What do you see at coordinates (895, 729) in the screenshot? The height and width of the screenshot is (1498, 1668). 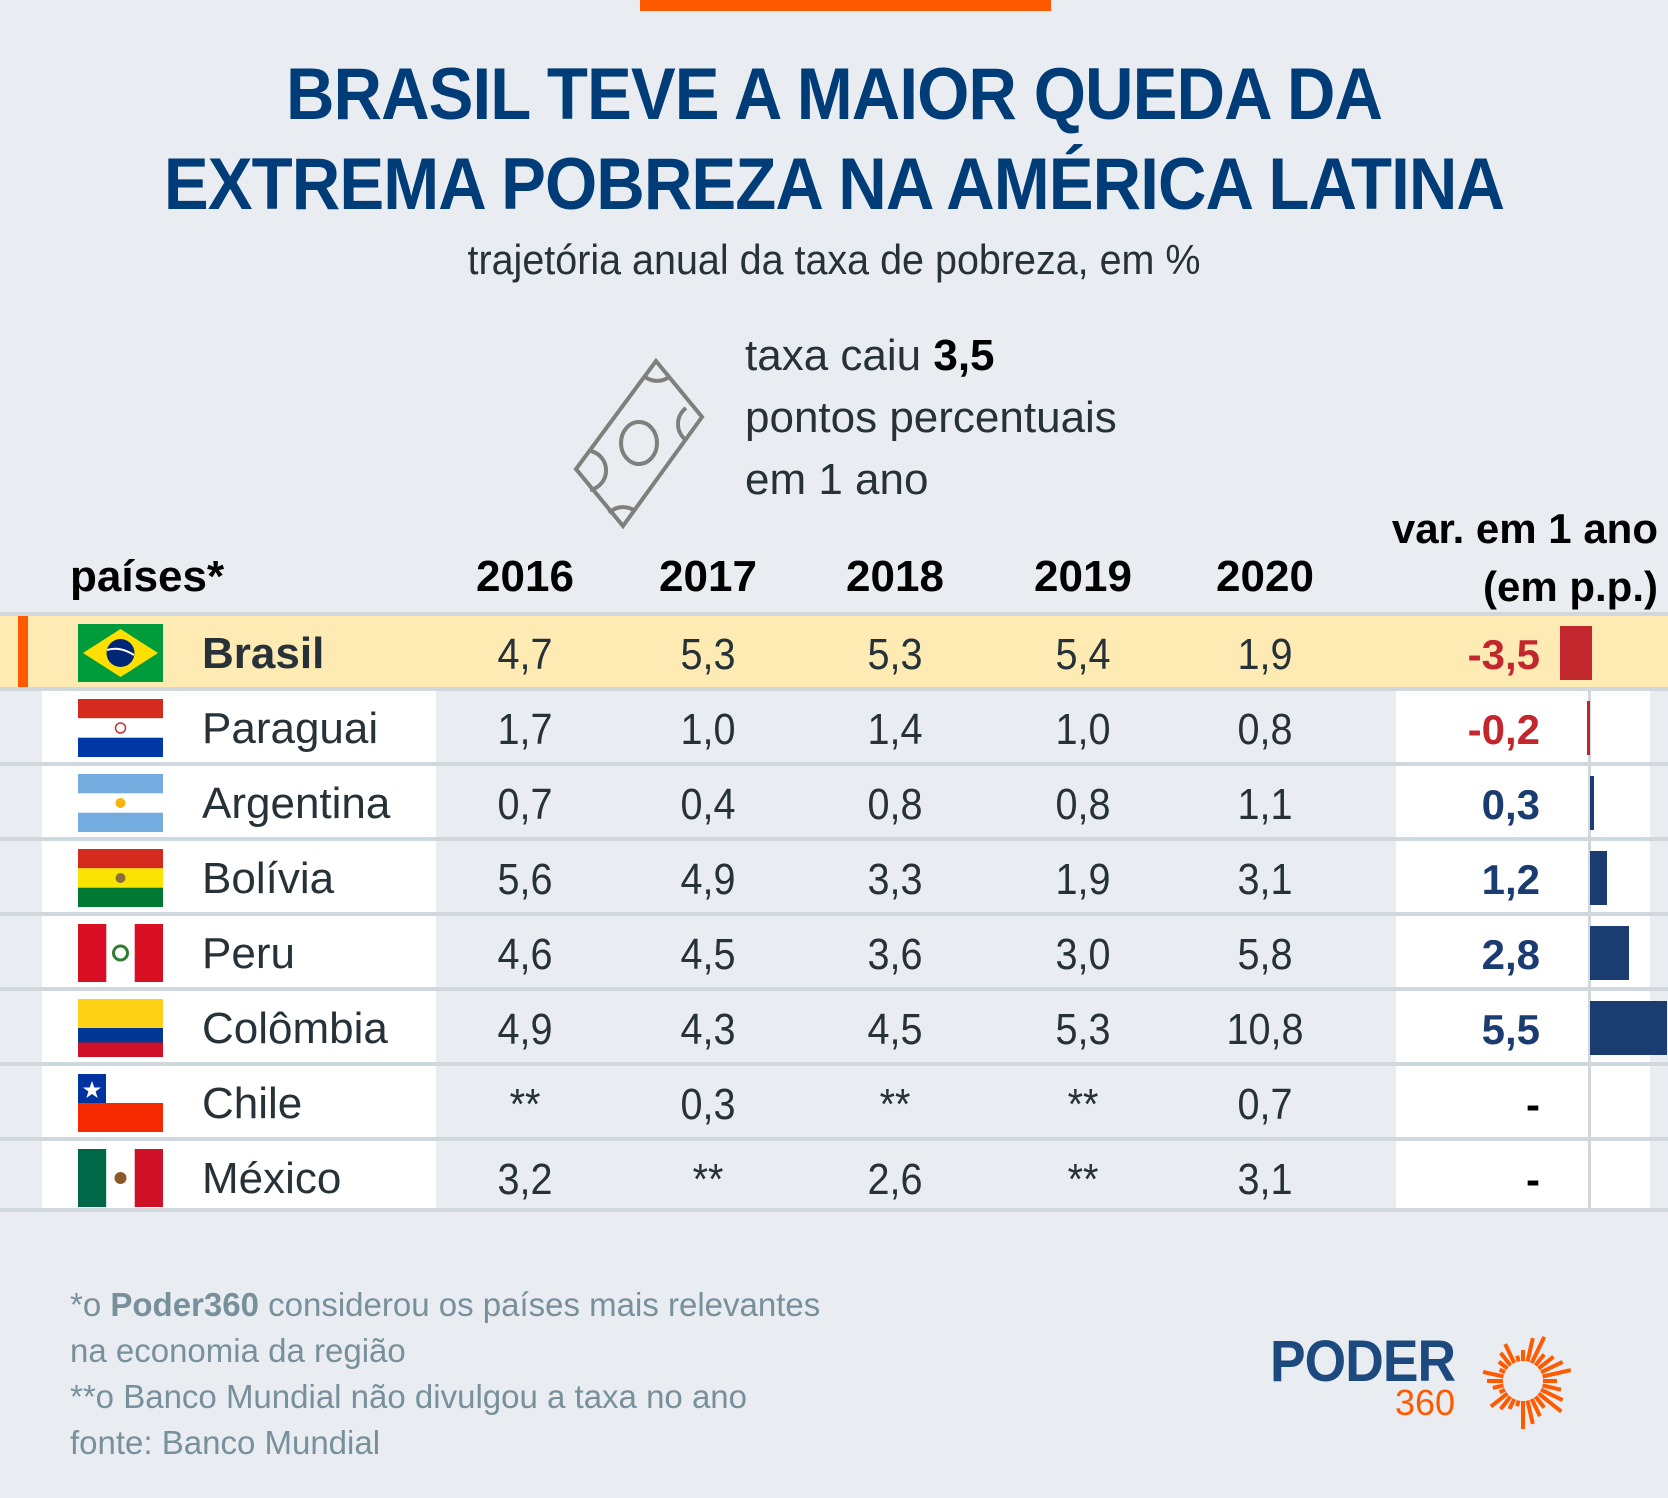 I see `value-cell: 1,4` at bounding box center [895, 729].